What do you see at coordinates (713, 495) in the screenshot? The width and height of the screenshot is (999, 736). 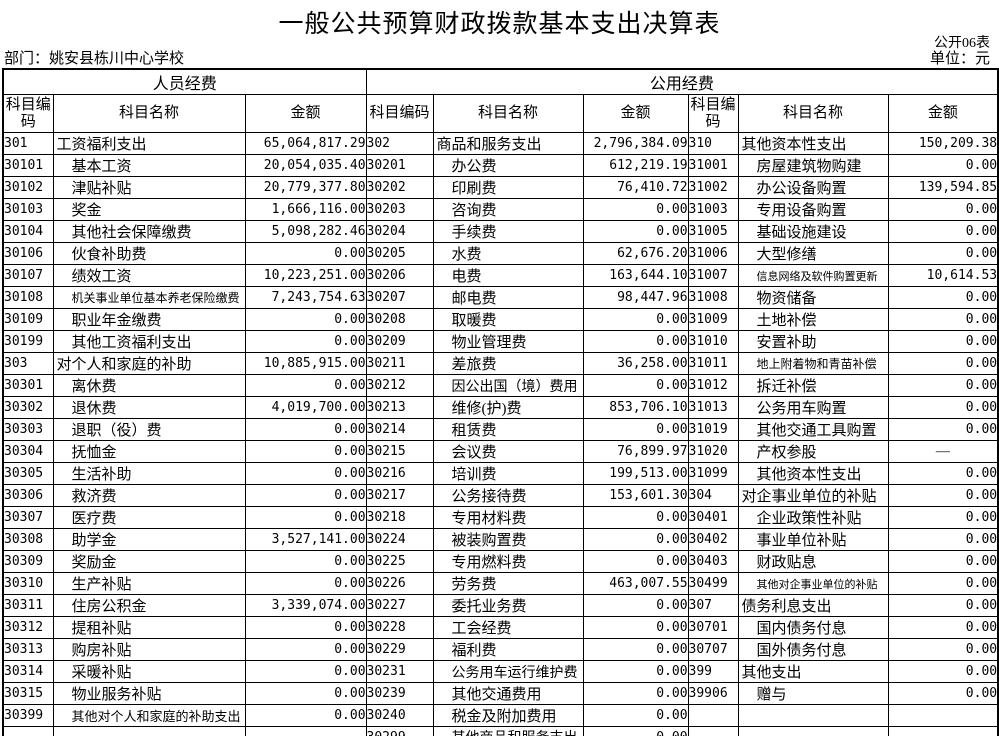 I see `subject-code-cell: 304` at bounding box center [713, 495].